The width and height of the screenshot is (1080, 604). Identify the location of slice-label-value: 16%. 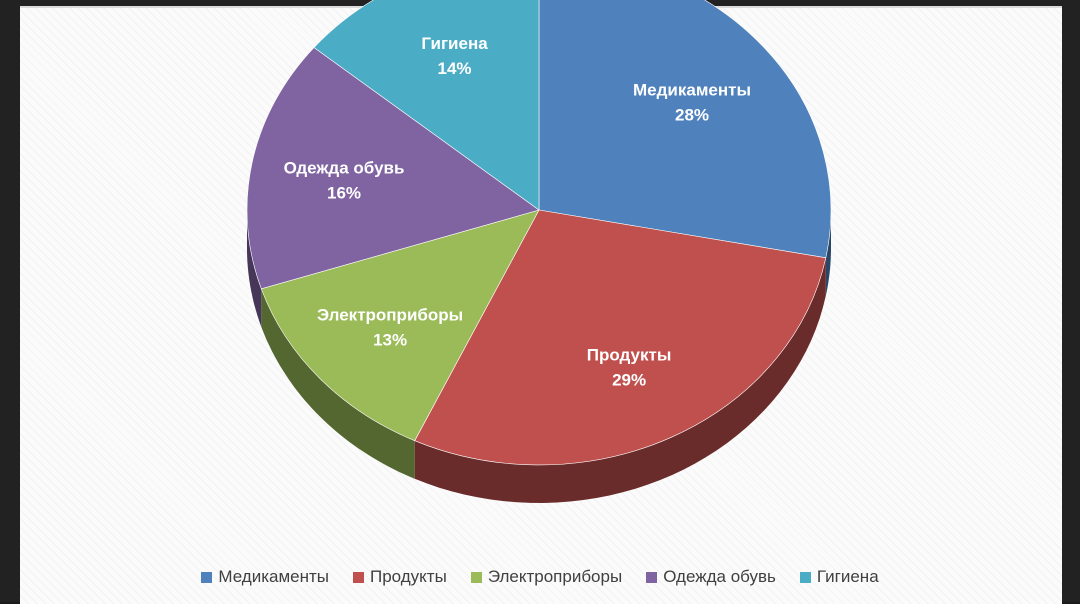
(344, 193).